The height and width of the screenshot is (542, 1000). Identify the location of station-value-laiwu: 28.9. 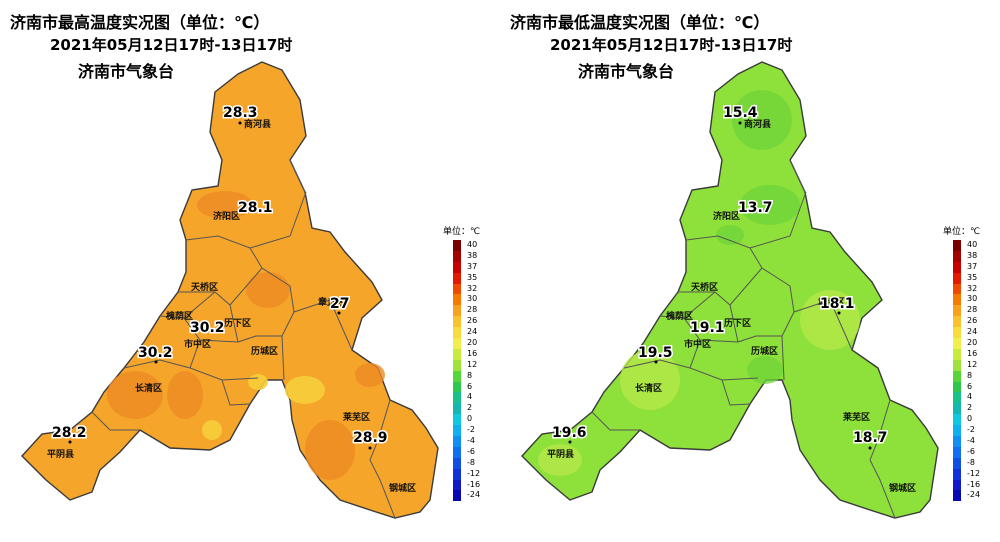
(370, 438).